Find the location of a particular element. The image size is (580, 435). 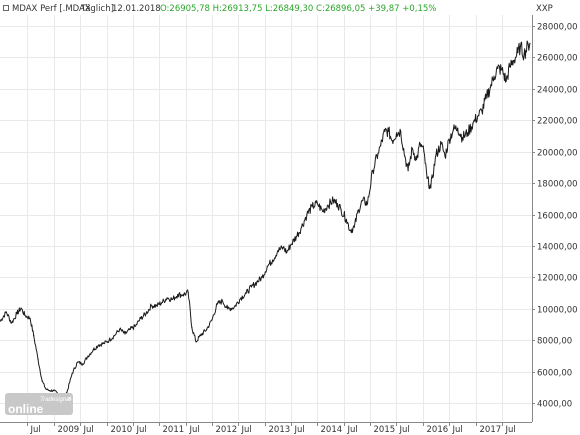

x-tick-label: 2016 is located at coordinates (438, 430).